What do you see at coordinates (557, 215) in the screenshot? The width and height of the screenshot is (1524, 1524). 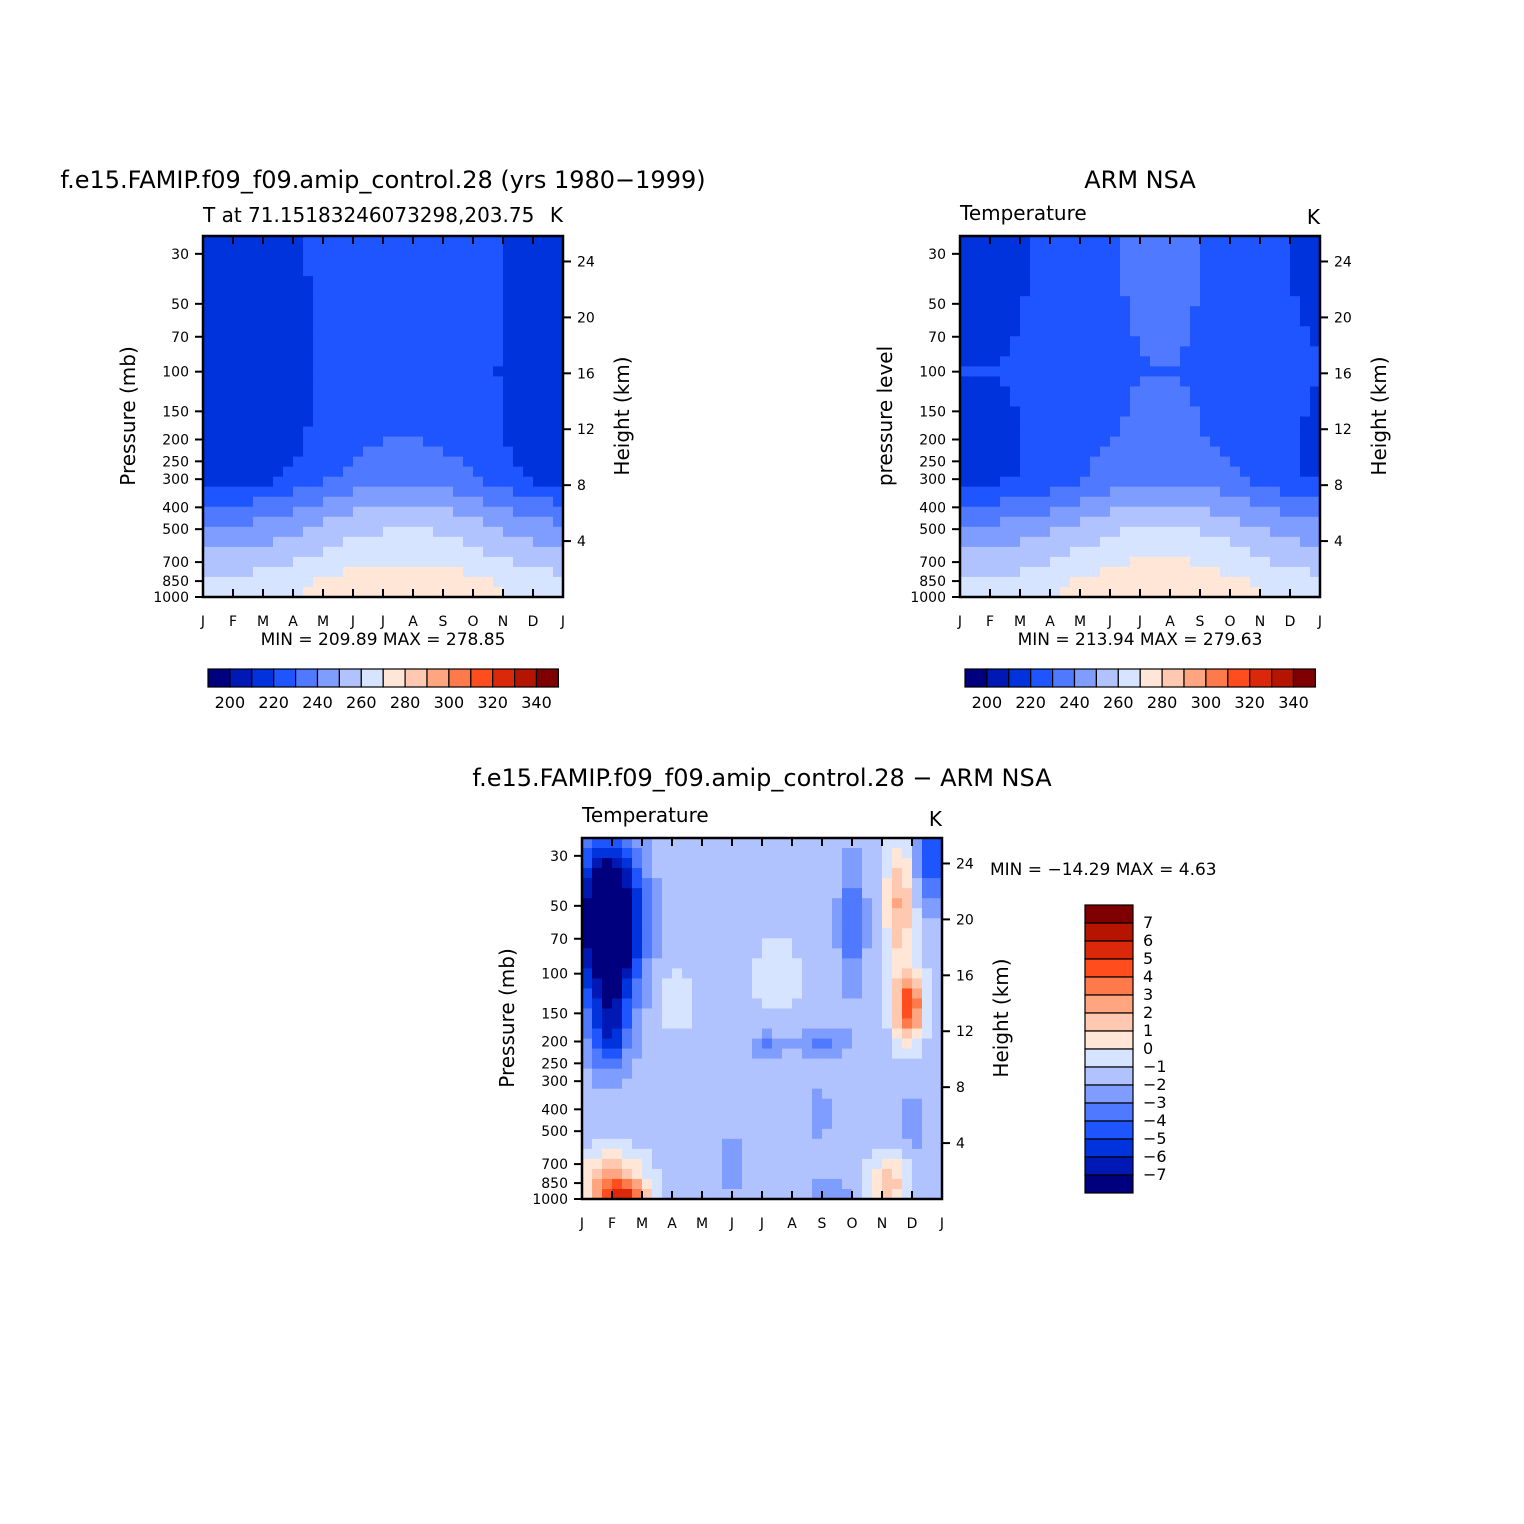 I see `panel-model-subtitle-right: K` at bounding box center [557, 215].